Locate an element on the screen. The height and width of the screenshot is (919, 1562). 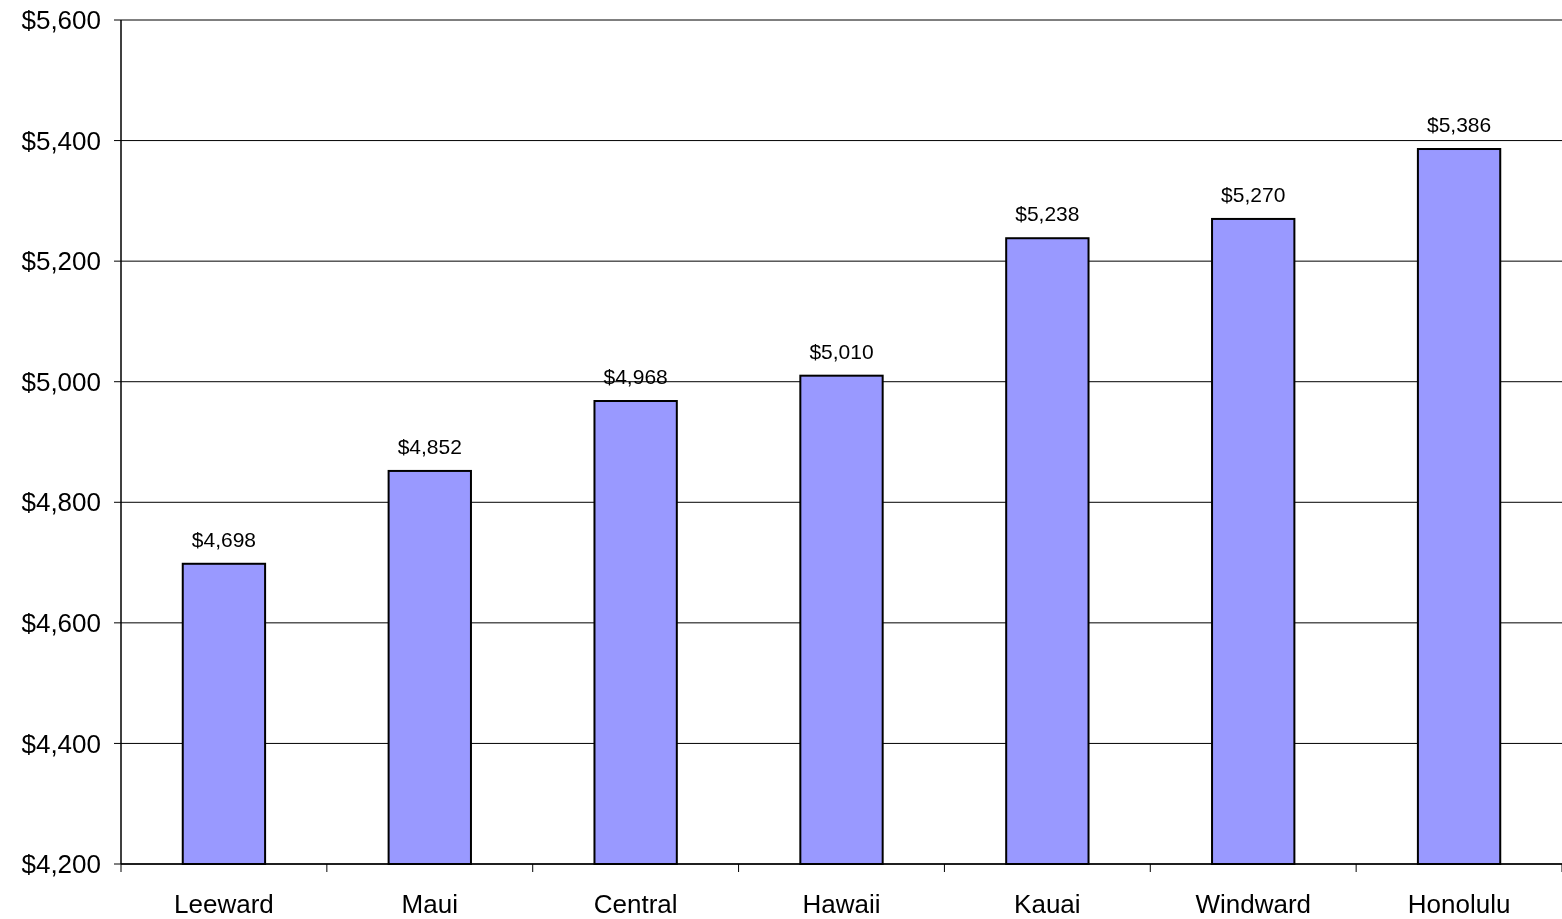
y-tick-label: $4,600 is located at coordinates (61, 622).